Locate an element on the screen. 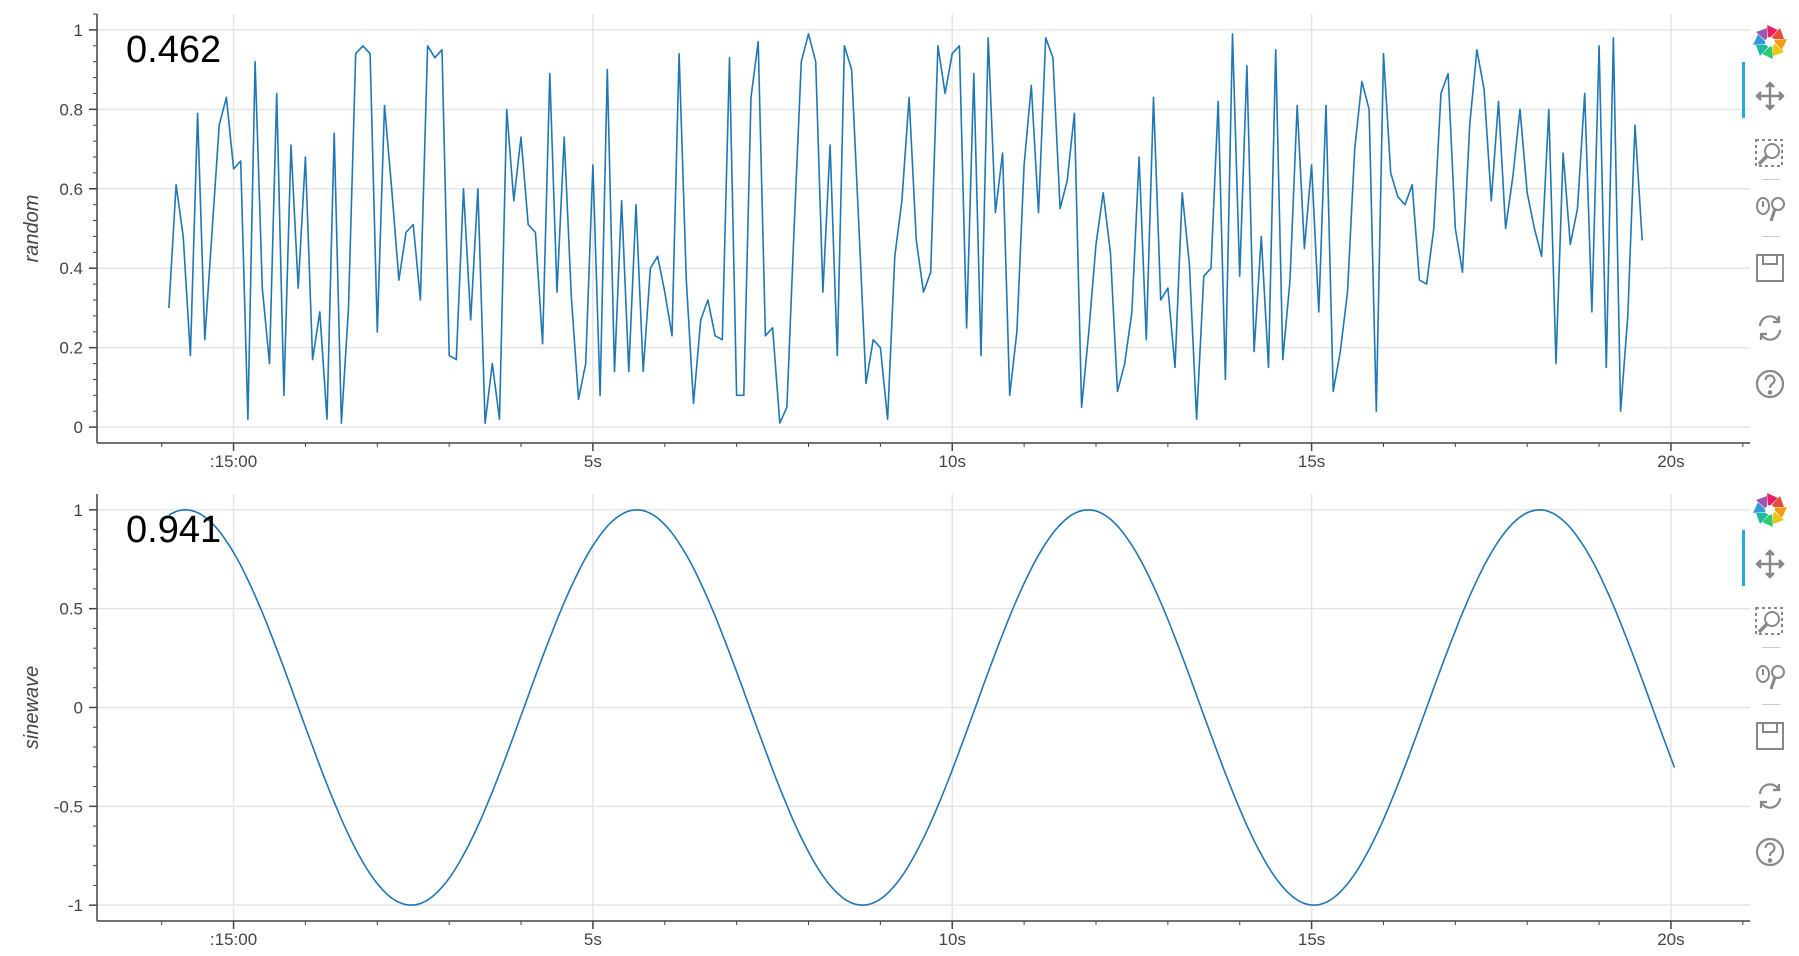  y-tick-label: 0.5 is located at coordinates (71, 609).